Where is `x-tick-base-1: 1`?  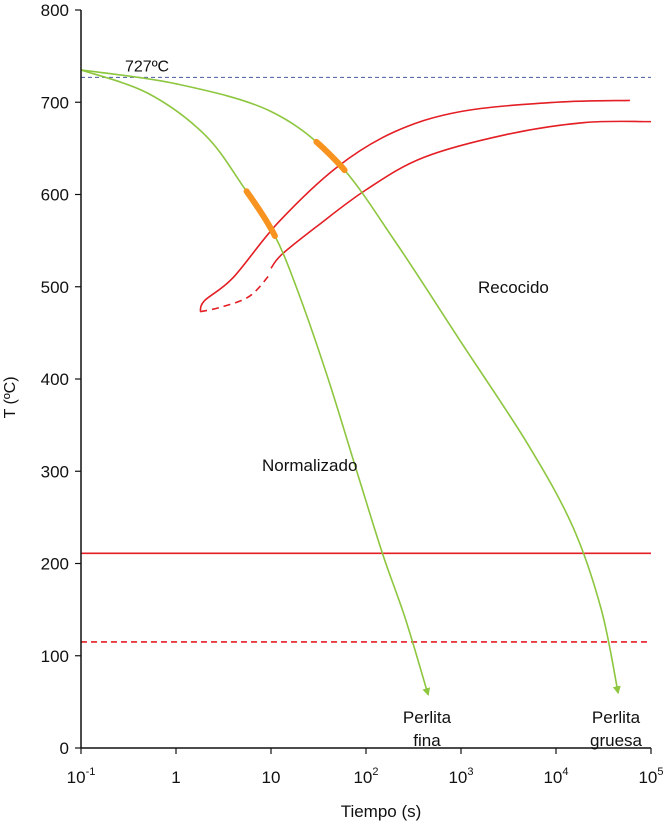 x-tick-base-1: 1 is located at coordinates (175, 777).